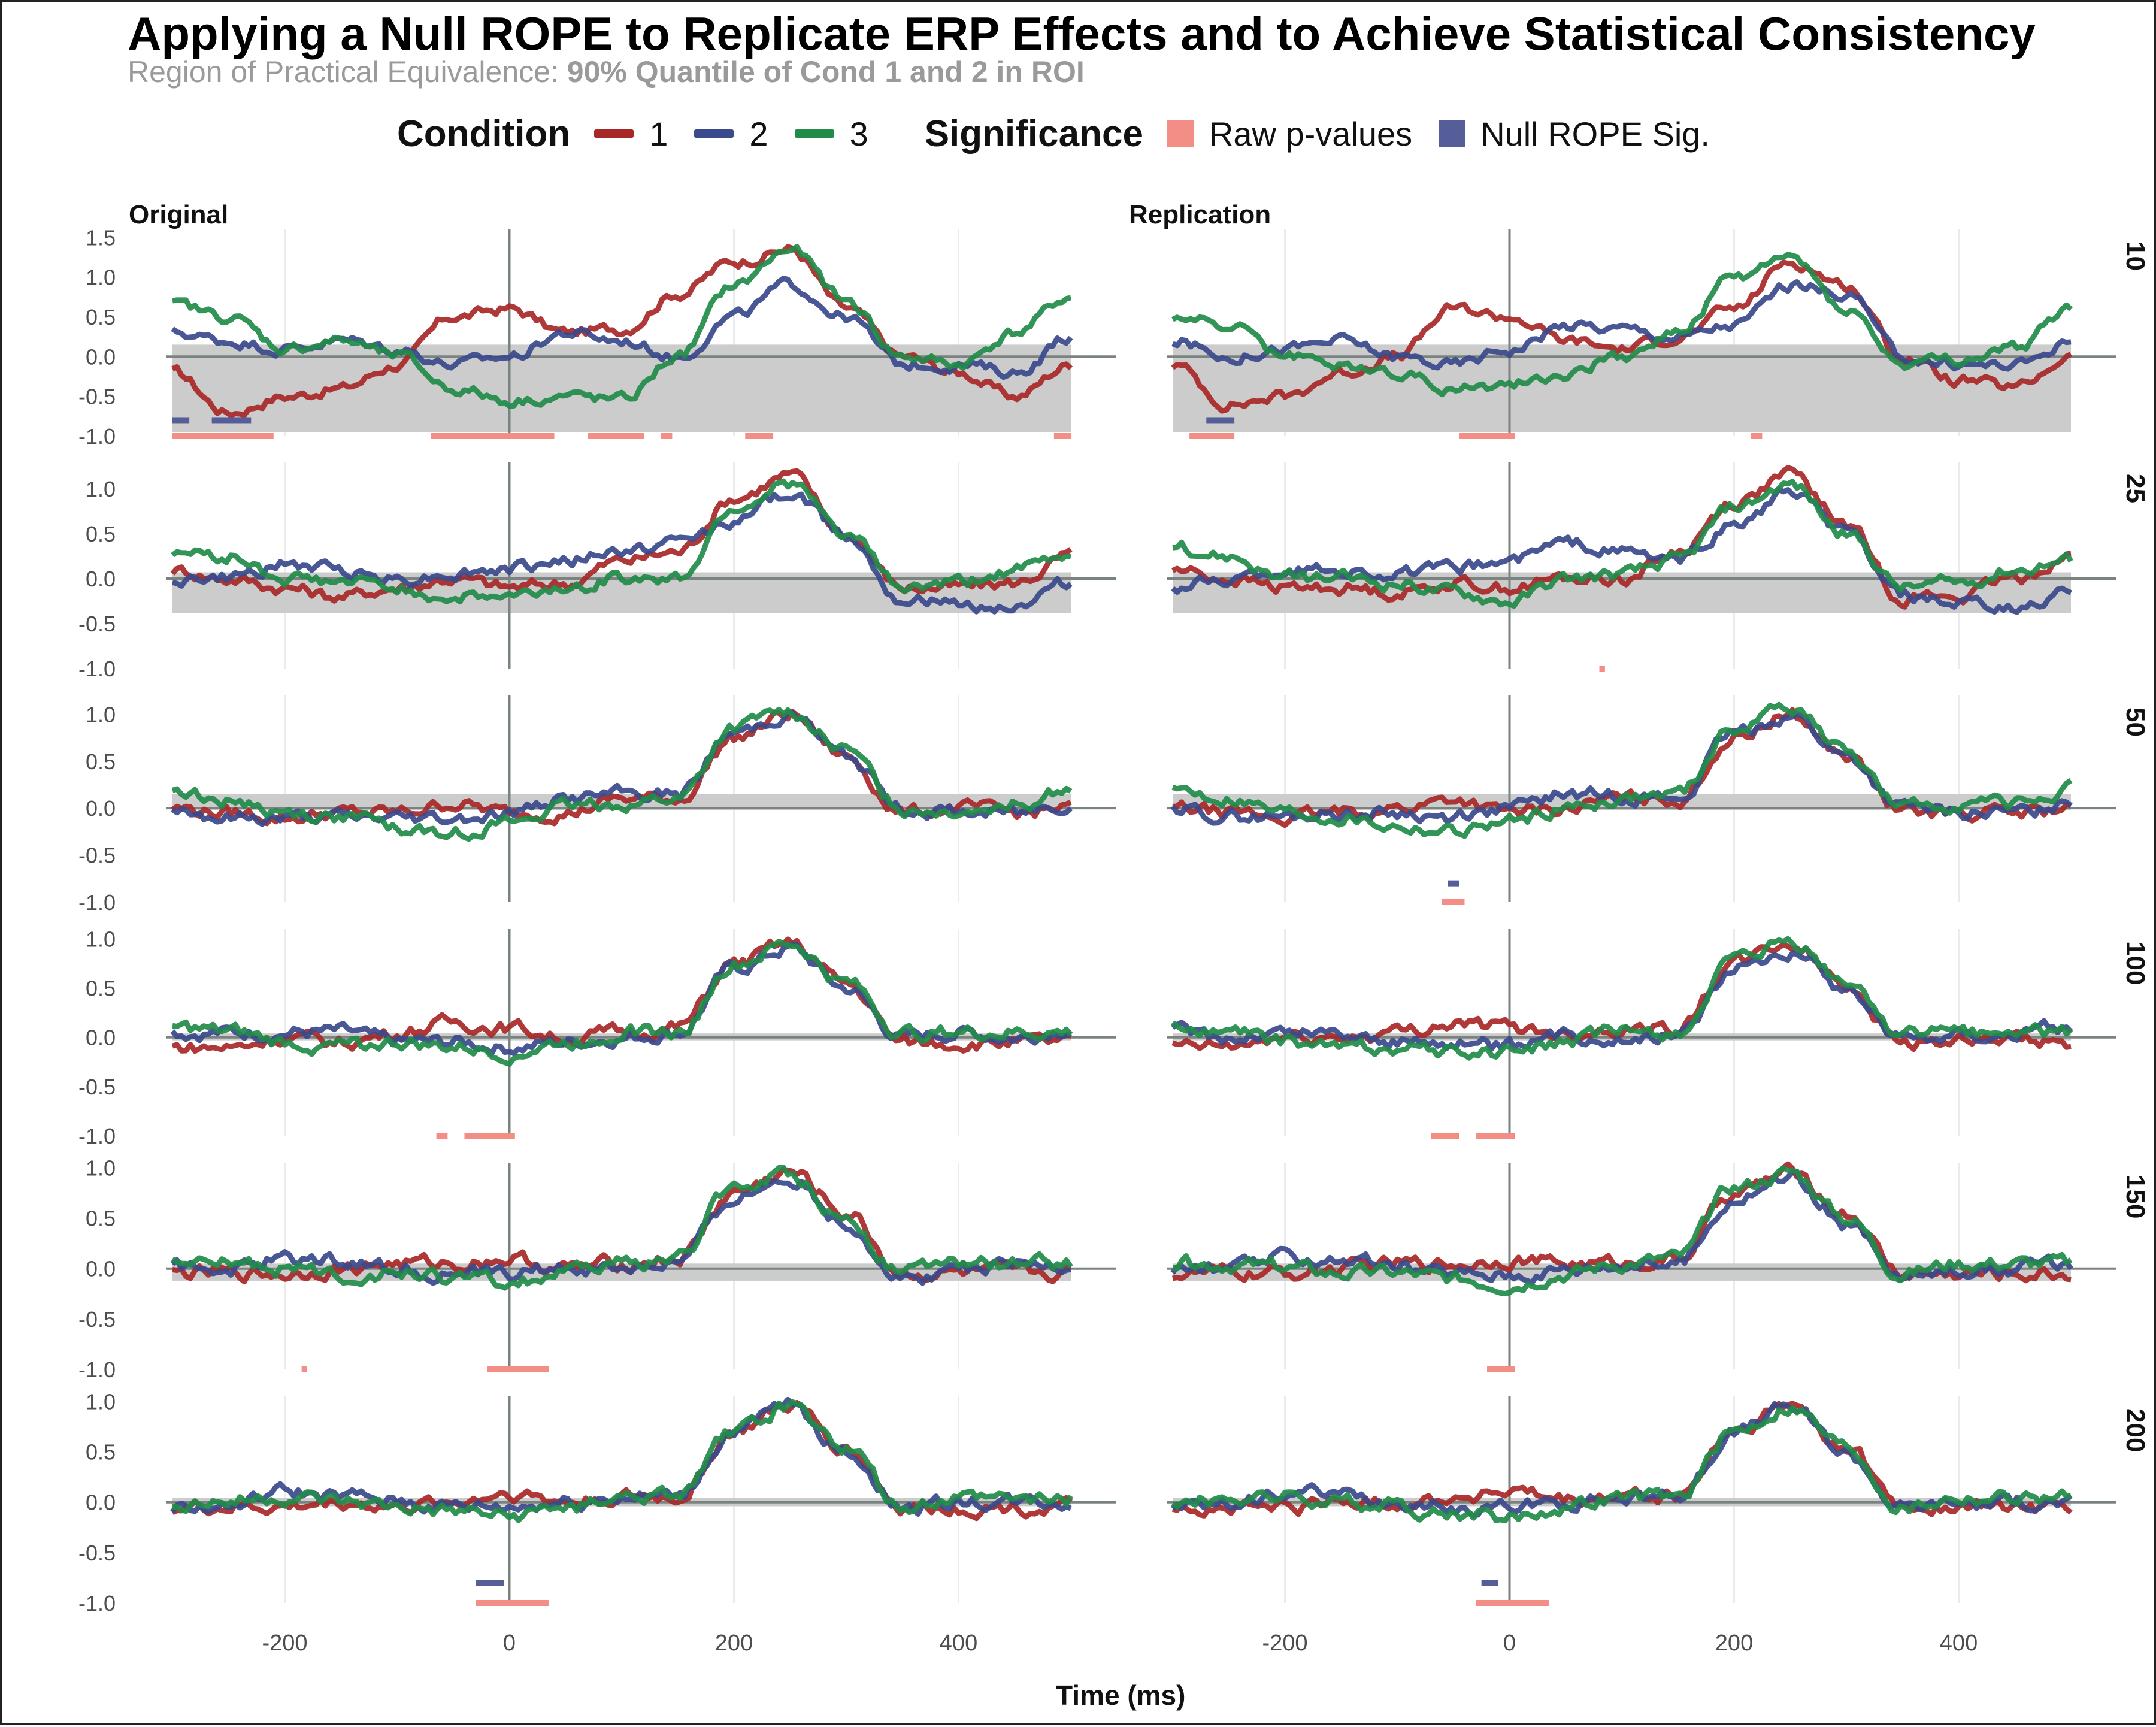  Describe the element at coordinates (1311, 133) in the screenshot. I see `legend-label-raw-p: Raw p-values` at that location.